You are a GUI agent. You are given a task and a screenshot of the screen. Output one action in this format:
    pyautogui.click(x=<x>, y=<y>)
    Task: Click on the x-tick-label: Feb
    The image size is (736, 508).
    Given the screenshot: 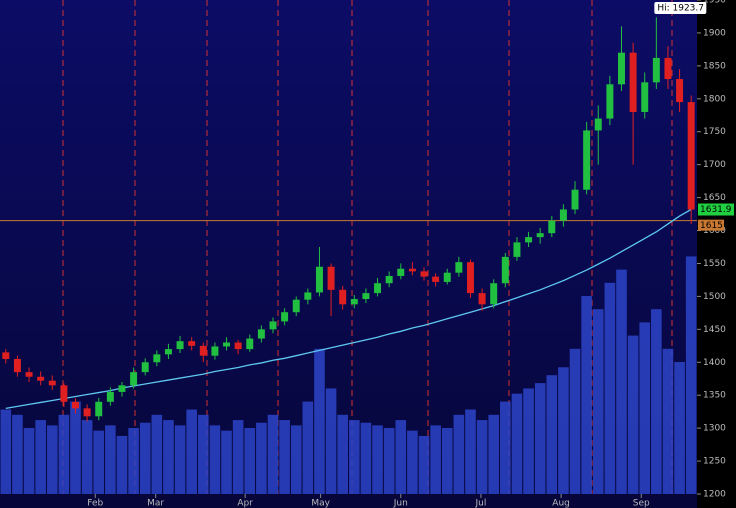 What is the action you would take?
    pyautogui.click(x=95, y=503)
    